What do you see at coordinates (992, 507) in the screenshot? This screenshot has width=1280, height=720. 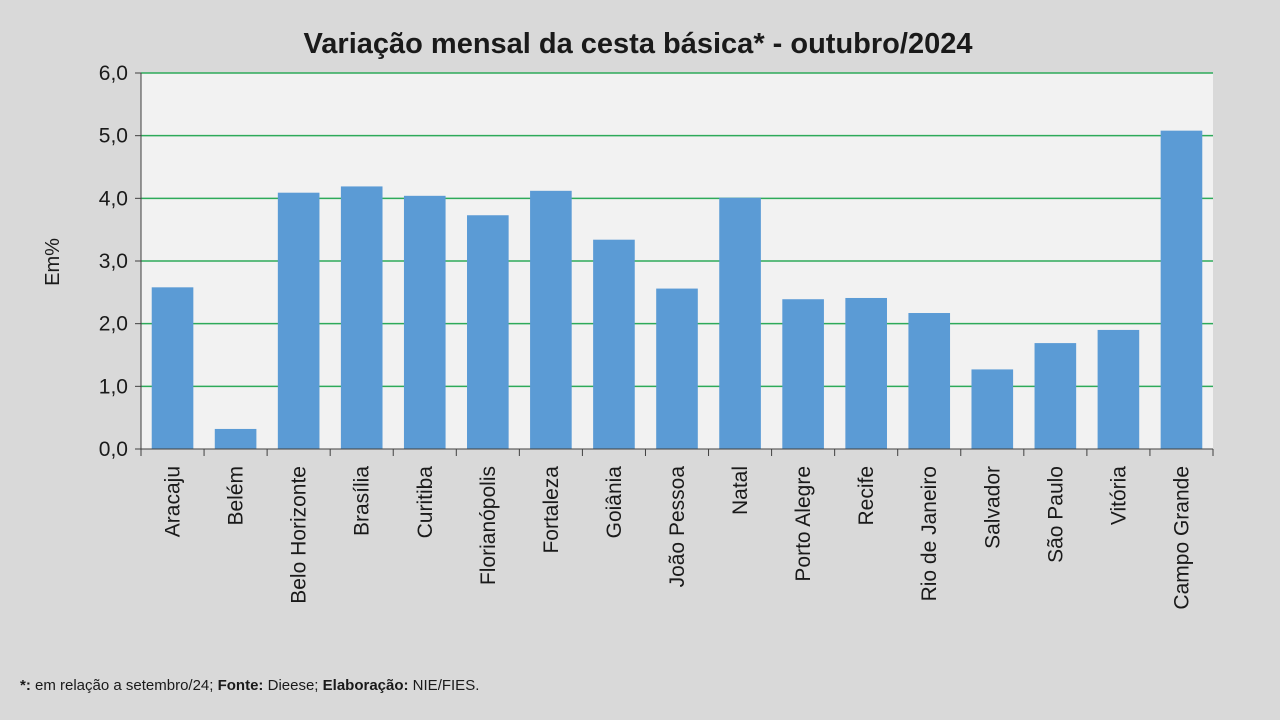 I see `x-tick-label: Salvador` at bounding box center [992, 507].